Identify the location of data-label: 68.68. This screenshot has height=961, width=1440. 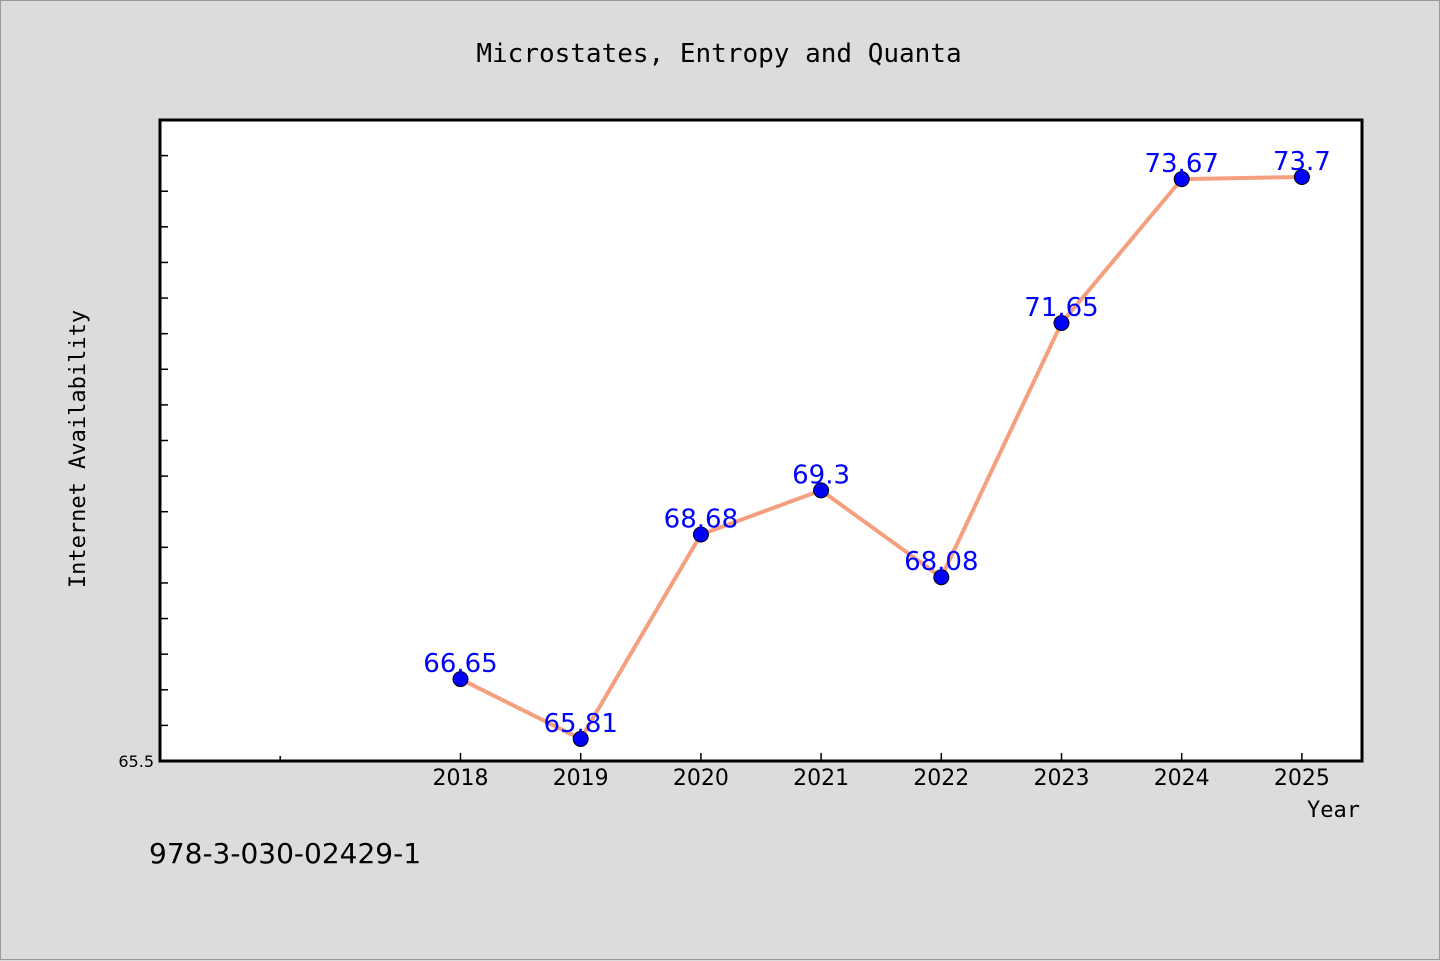
(701, 520).